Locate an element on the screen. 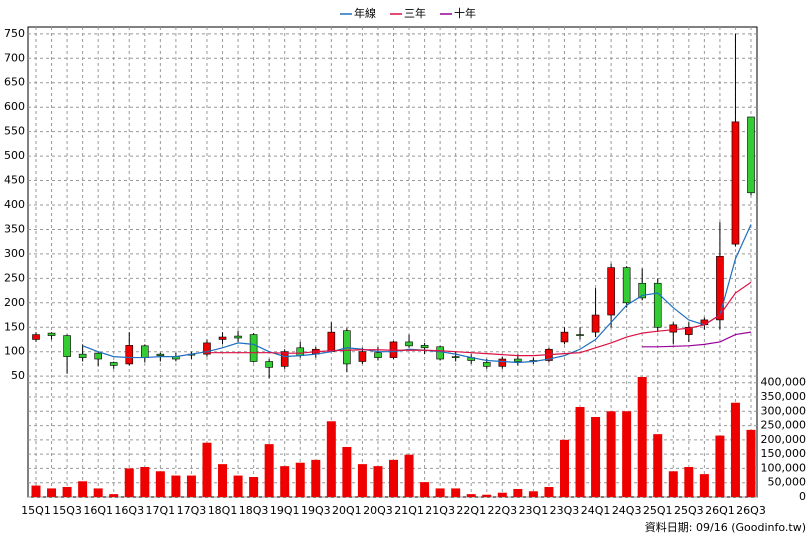 This screenshot has height=540, width=808. y2-tick-label: 400,000 is located at coordinates (784, 382).